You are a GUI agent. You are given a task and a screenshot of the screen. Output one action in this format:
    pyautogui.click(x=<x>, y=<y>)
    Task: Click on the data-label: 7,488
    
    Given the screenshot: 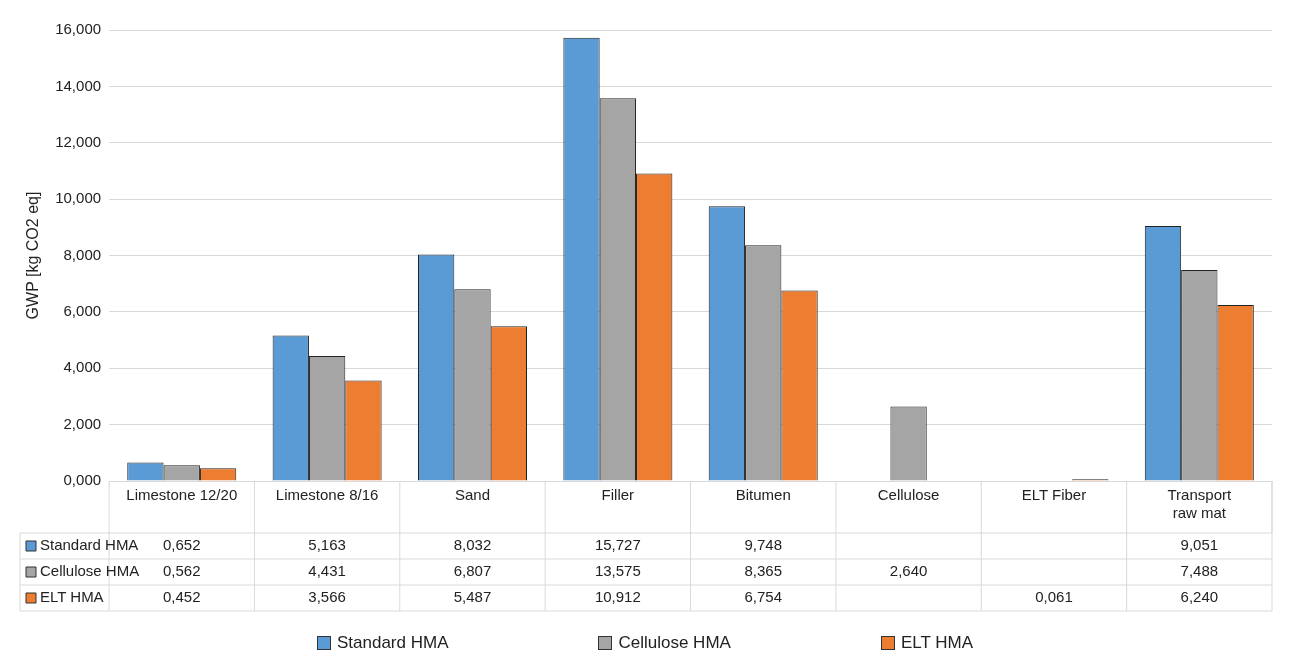 What is the action you would take?
    pyautogui.click(x=1199, y=571)
    